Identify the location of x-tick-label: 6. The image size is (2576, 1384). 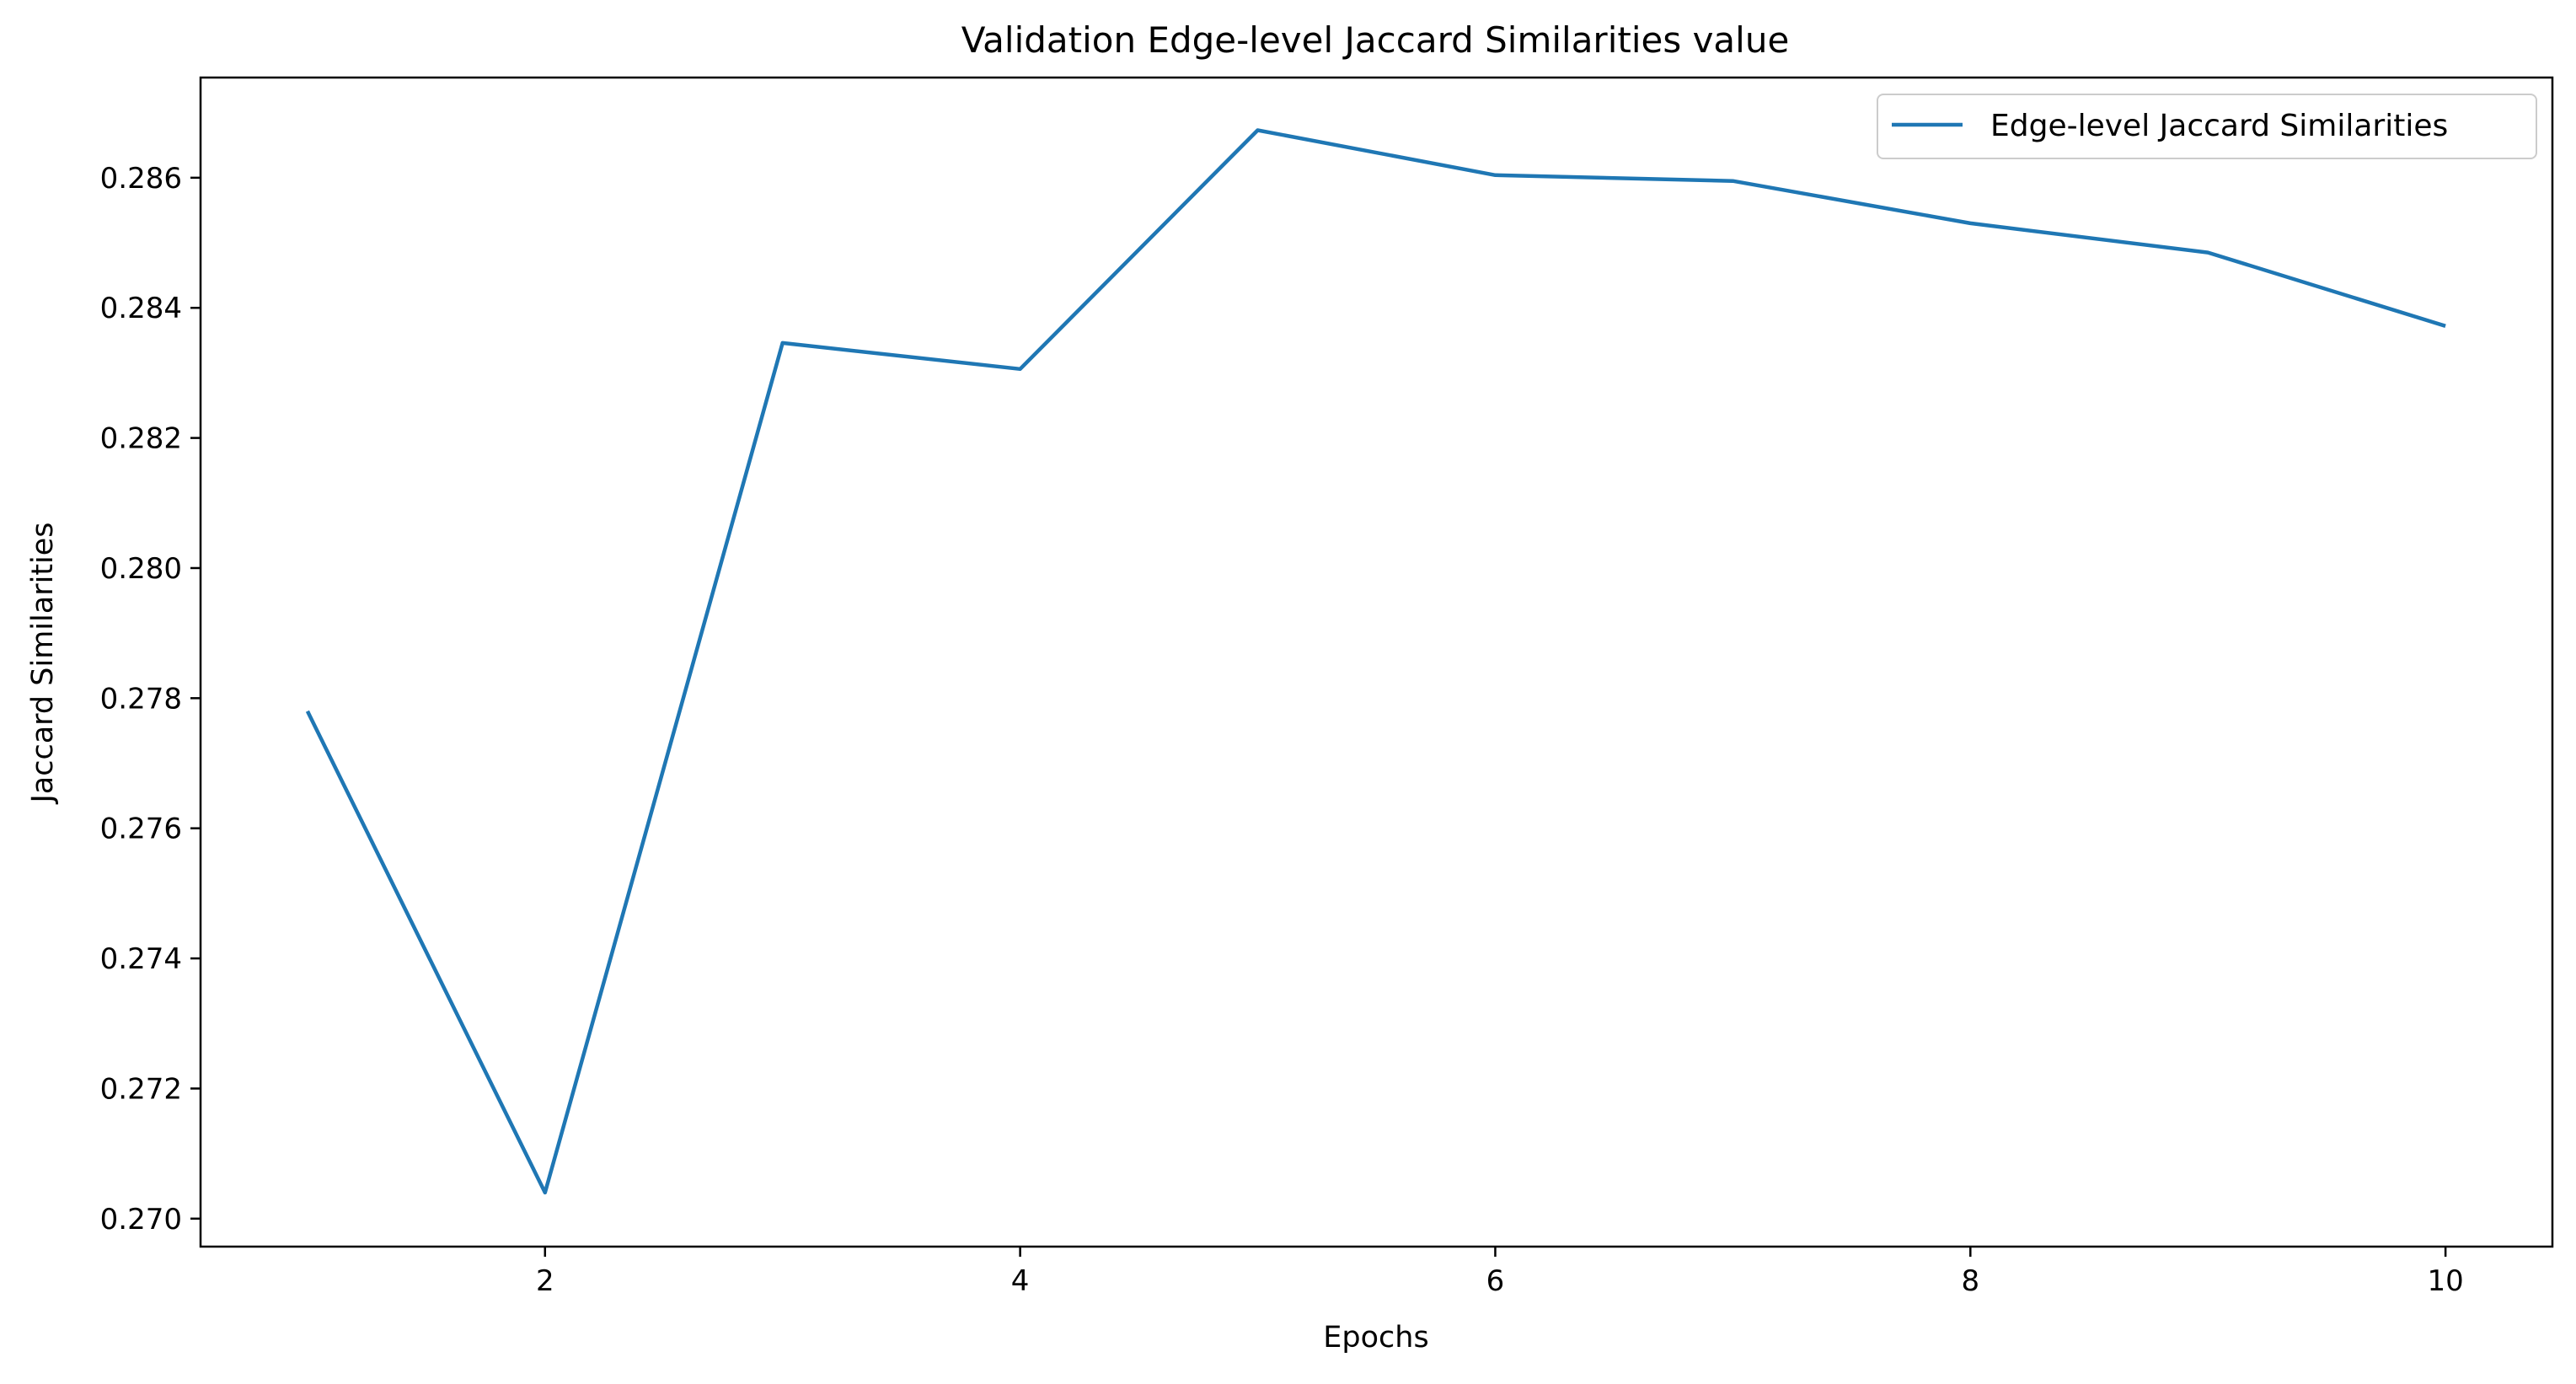
(1496, 1281).